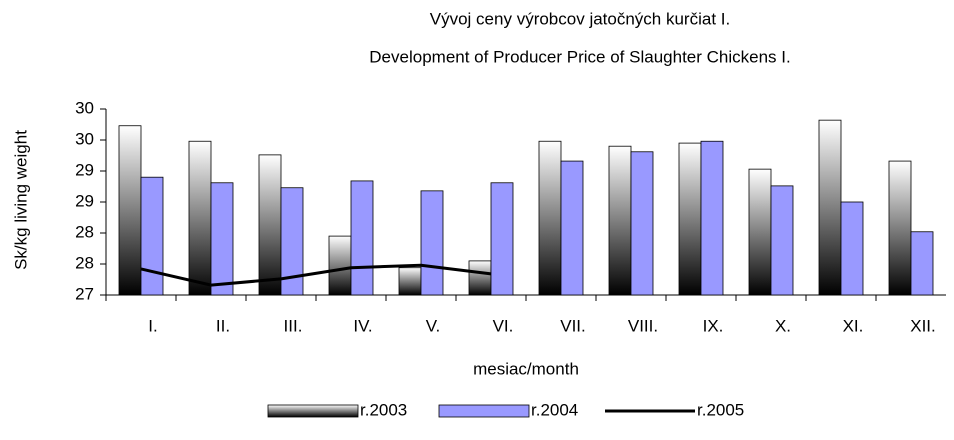 The image size is (954, 440). What do you see at coordinates (783, 325) in the screenshot?
I see `x-tick-label: X.` at bounding box center [783, 325].